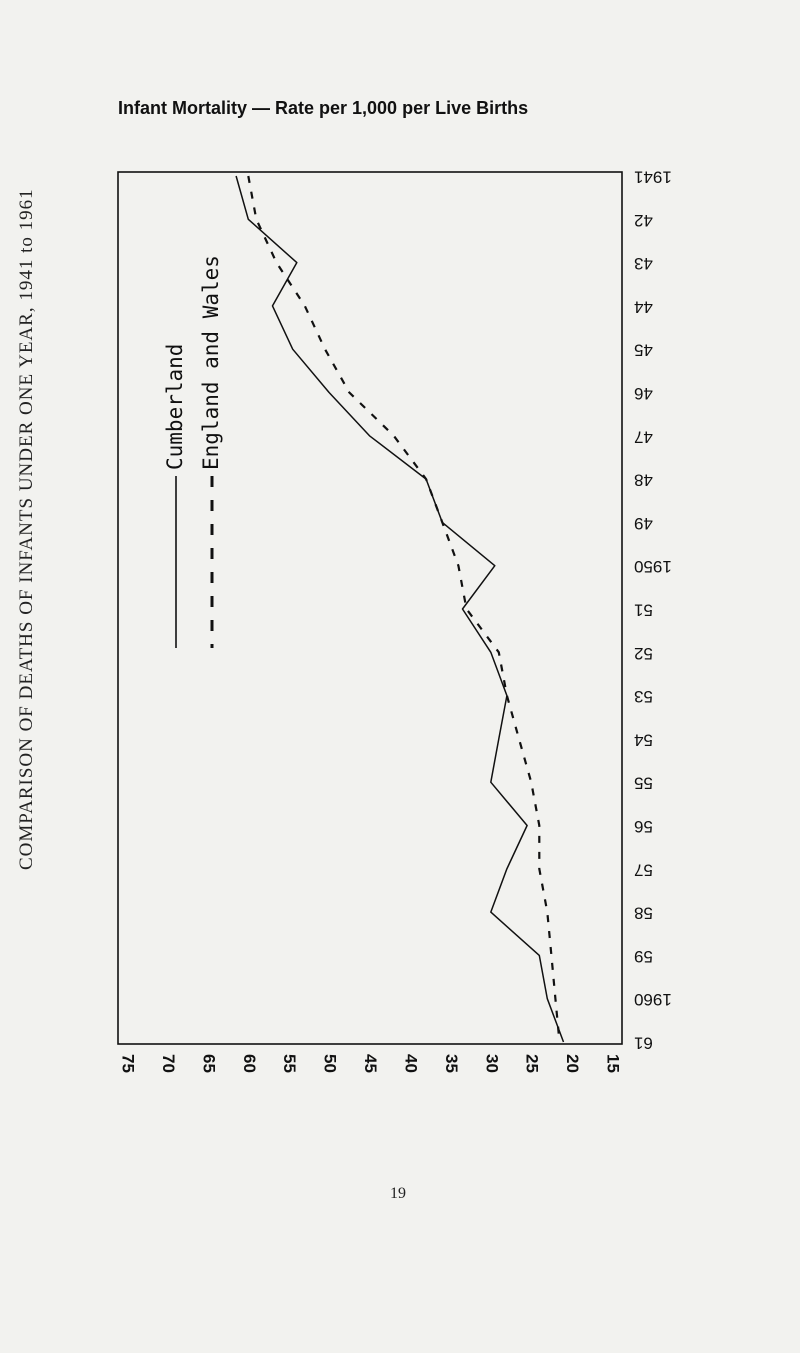 Image resolution: width=800 pixels, height=1353 pixels. What do you see at coordinates (643, 956) in the screenshot?
I see `year-tick-label: 59` at bounding box center [643, 956].